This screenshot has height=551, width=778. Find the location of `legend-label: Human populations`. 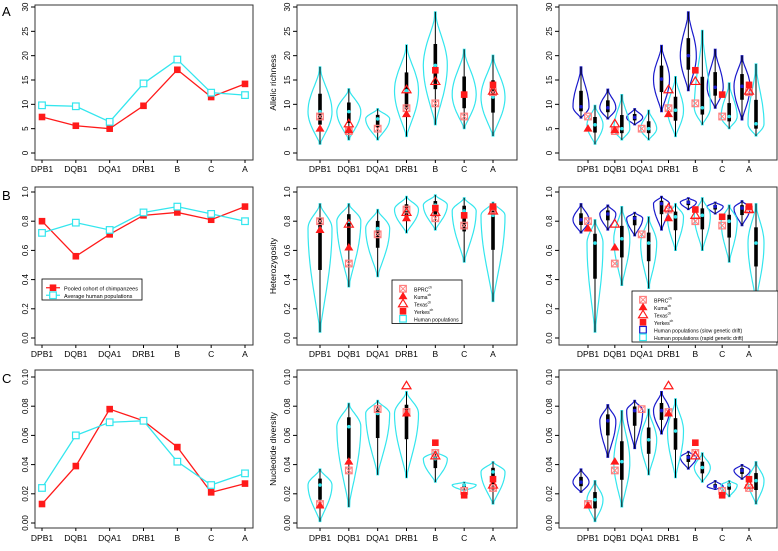

legend-label: Human populations is located at coordinates (436, 320).